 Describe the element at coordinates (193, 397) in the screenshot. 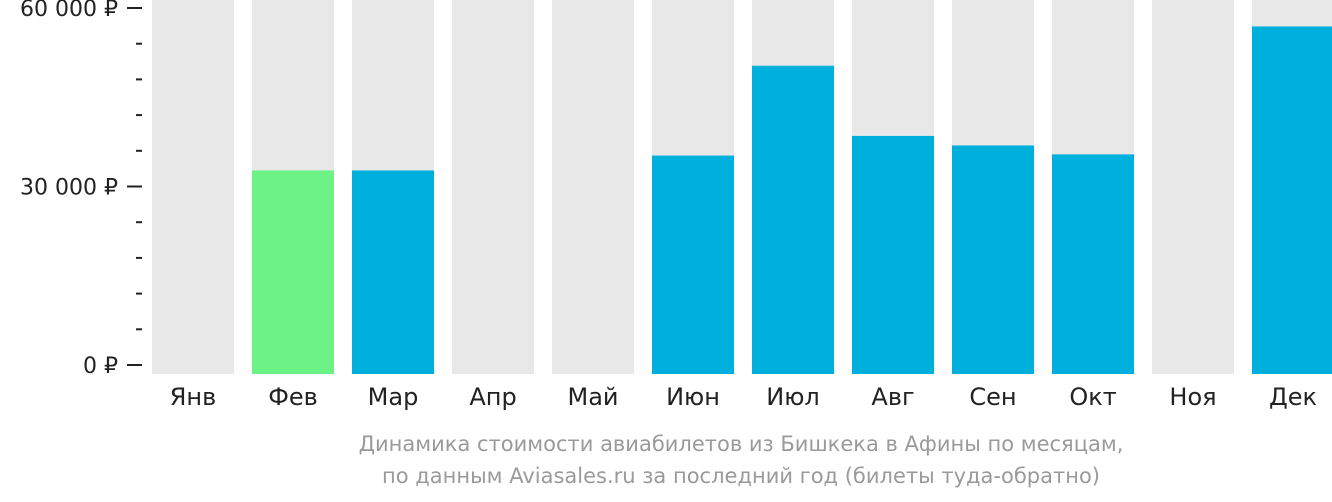

I see `x-tick-label: Янв` at that location.